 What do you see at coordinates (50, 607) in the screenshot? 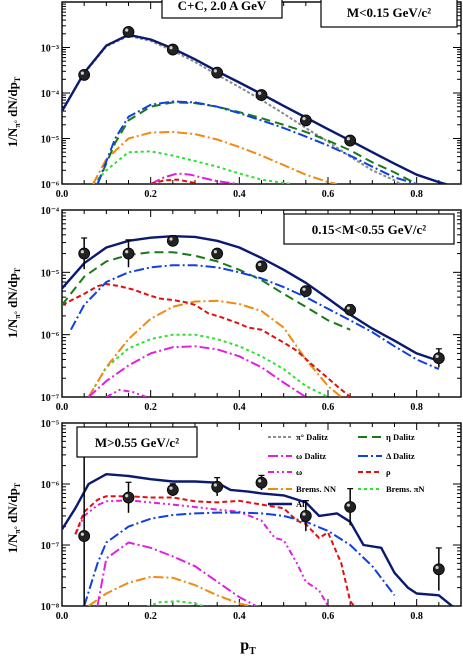
I see `y-tick-label: 10⁻⁸` at bounding box center [50, 607].